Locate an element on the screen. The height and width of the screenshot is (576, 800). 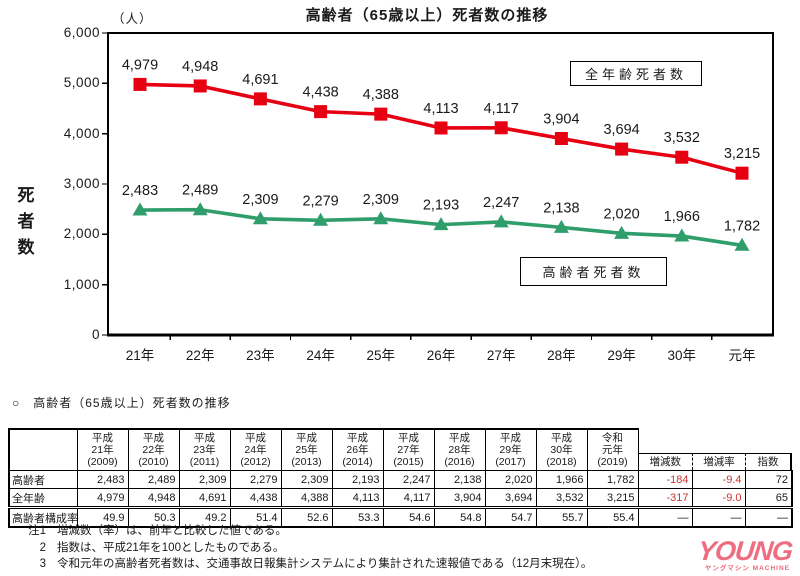
data-label: 3,904 is located at coordinates (561, 119).